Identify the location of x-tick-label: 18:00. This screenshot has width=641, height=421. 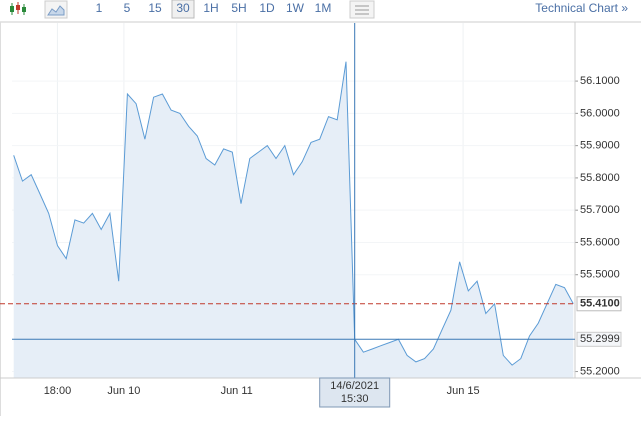
(58, 391).